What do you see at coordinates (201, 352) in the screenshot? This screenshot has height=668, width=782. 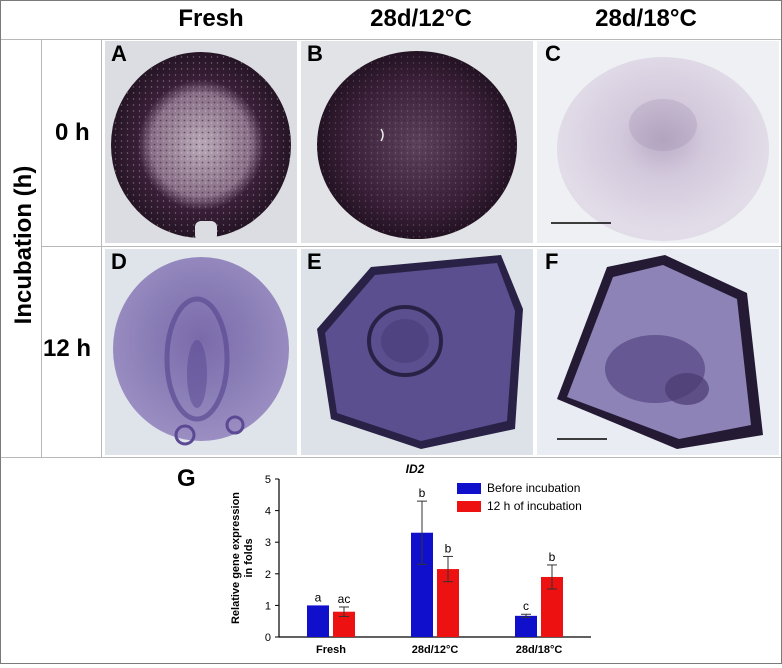 I see `panel-d-image` at bounding box center [201, 352].